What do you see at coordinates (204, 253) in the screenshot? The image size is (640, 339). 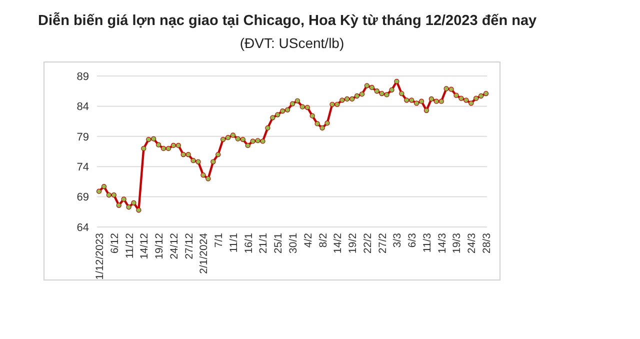 I see `x-tick-label: 2/1/2024` at bounding box center [204, 253].